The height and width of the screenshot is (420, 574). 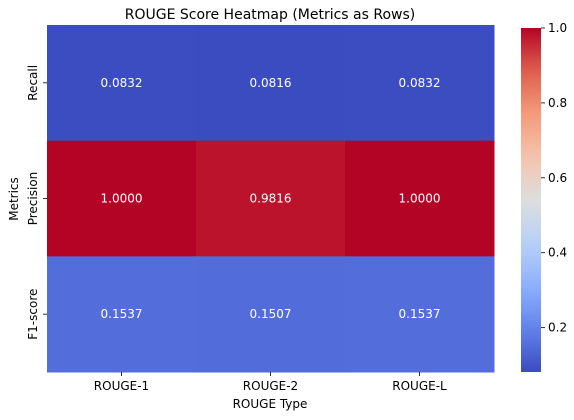 I want to click on colorbar-ticks: 0.2 0.4 0.6 0.8 1.0, so click(x=554, y=178).